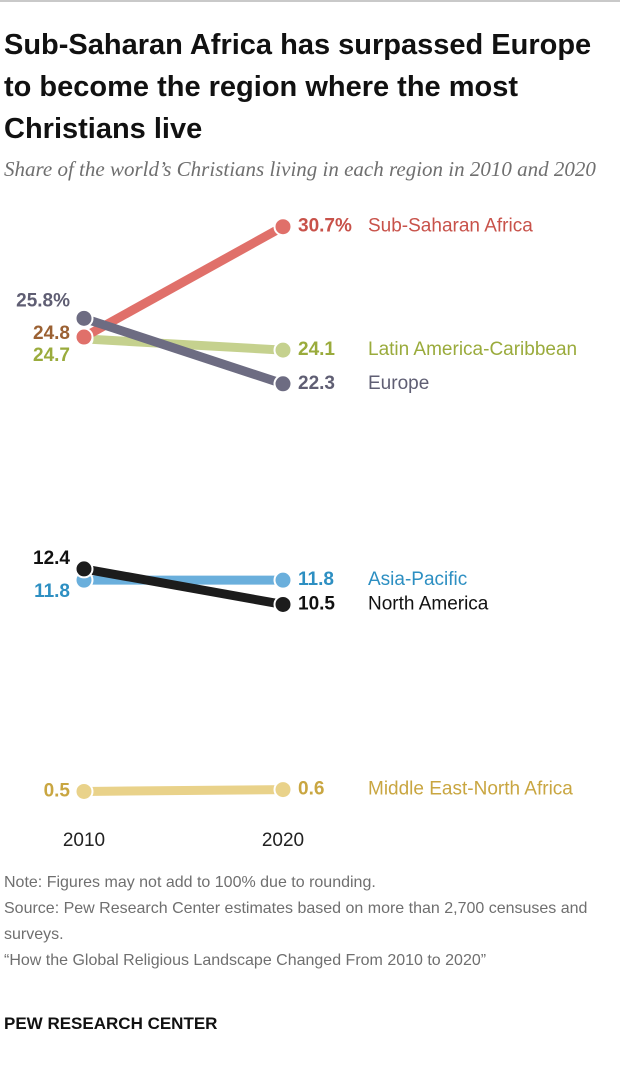  Describe the element at coordinates (316, 579) in the screenshot. I see `value-label-asia-pacific-2020: 11.8` at that location.